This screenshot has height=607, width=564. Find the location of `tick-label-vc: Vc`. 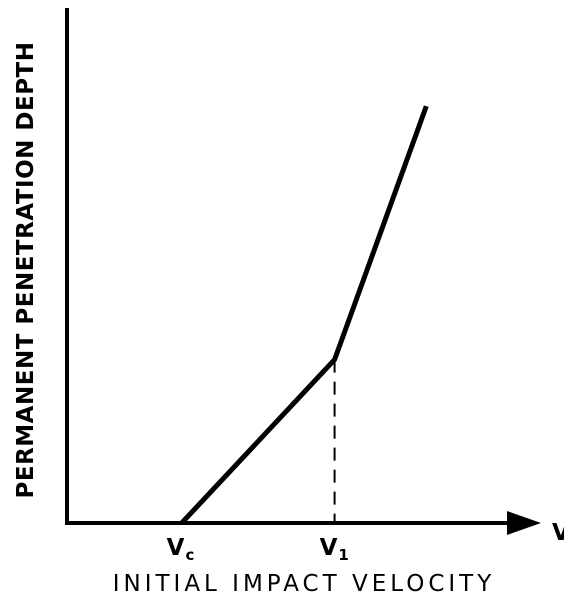

tick-label-vc: Vc is located at coordinates (181, 549).